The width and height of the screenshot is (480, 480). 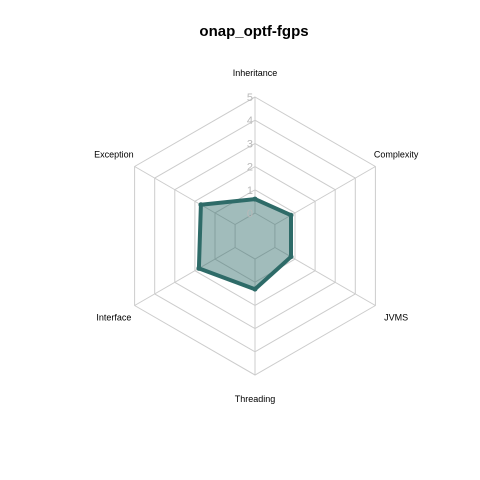 What do you see at coordinates (201, 205) in the screenshot?
I see `series-point-exception` at bounding box center [201, 205].